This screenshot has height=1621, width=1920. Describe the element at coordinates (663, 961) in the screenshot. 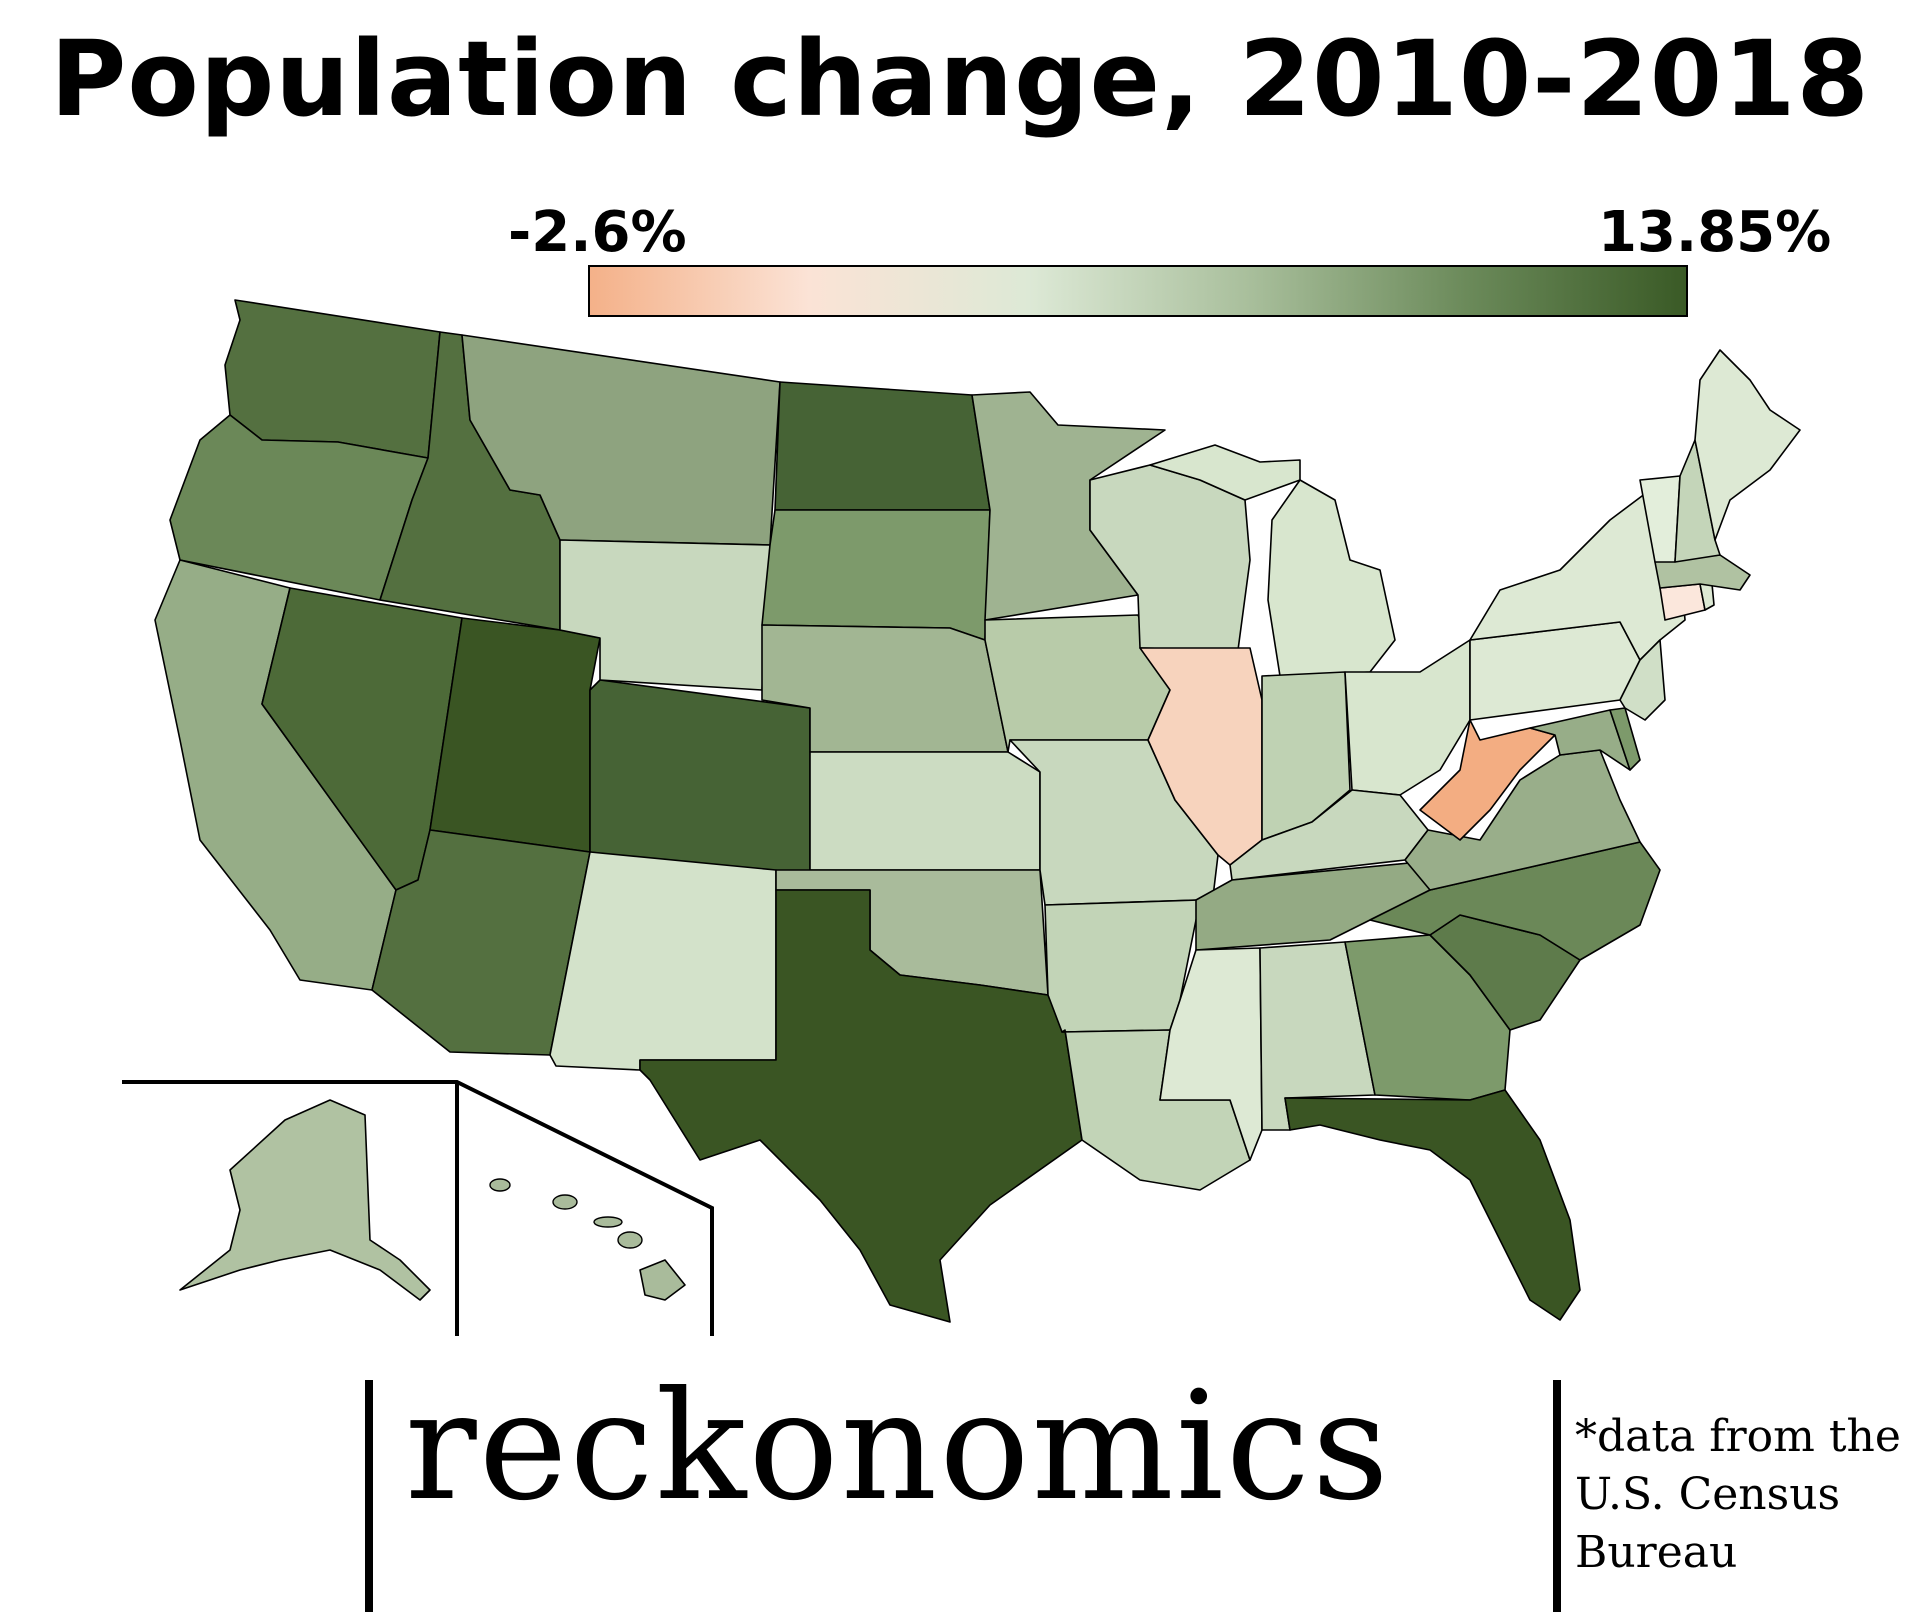

I see `state-new-mexico` at that location.